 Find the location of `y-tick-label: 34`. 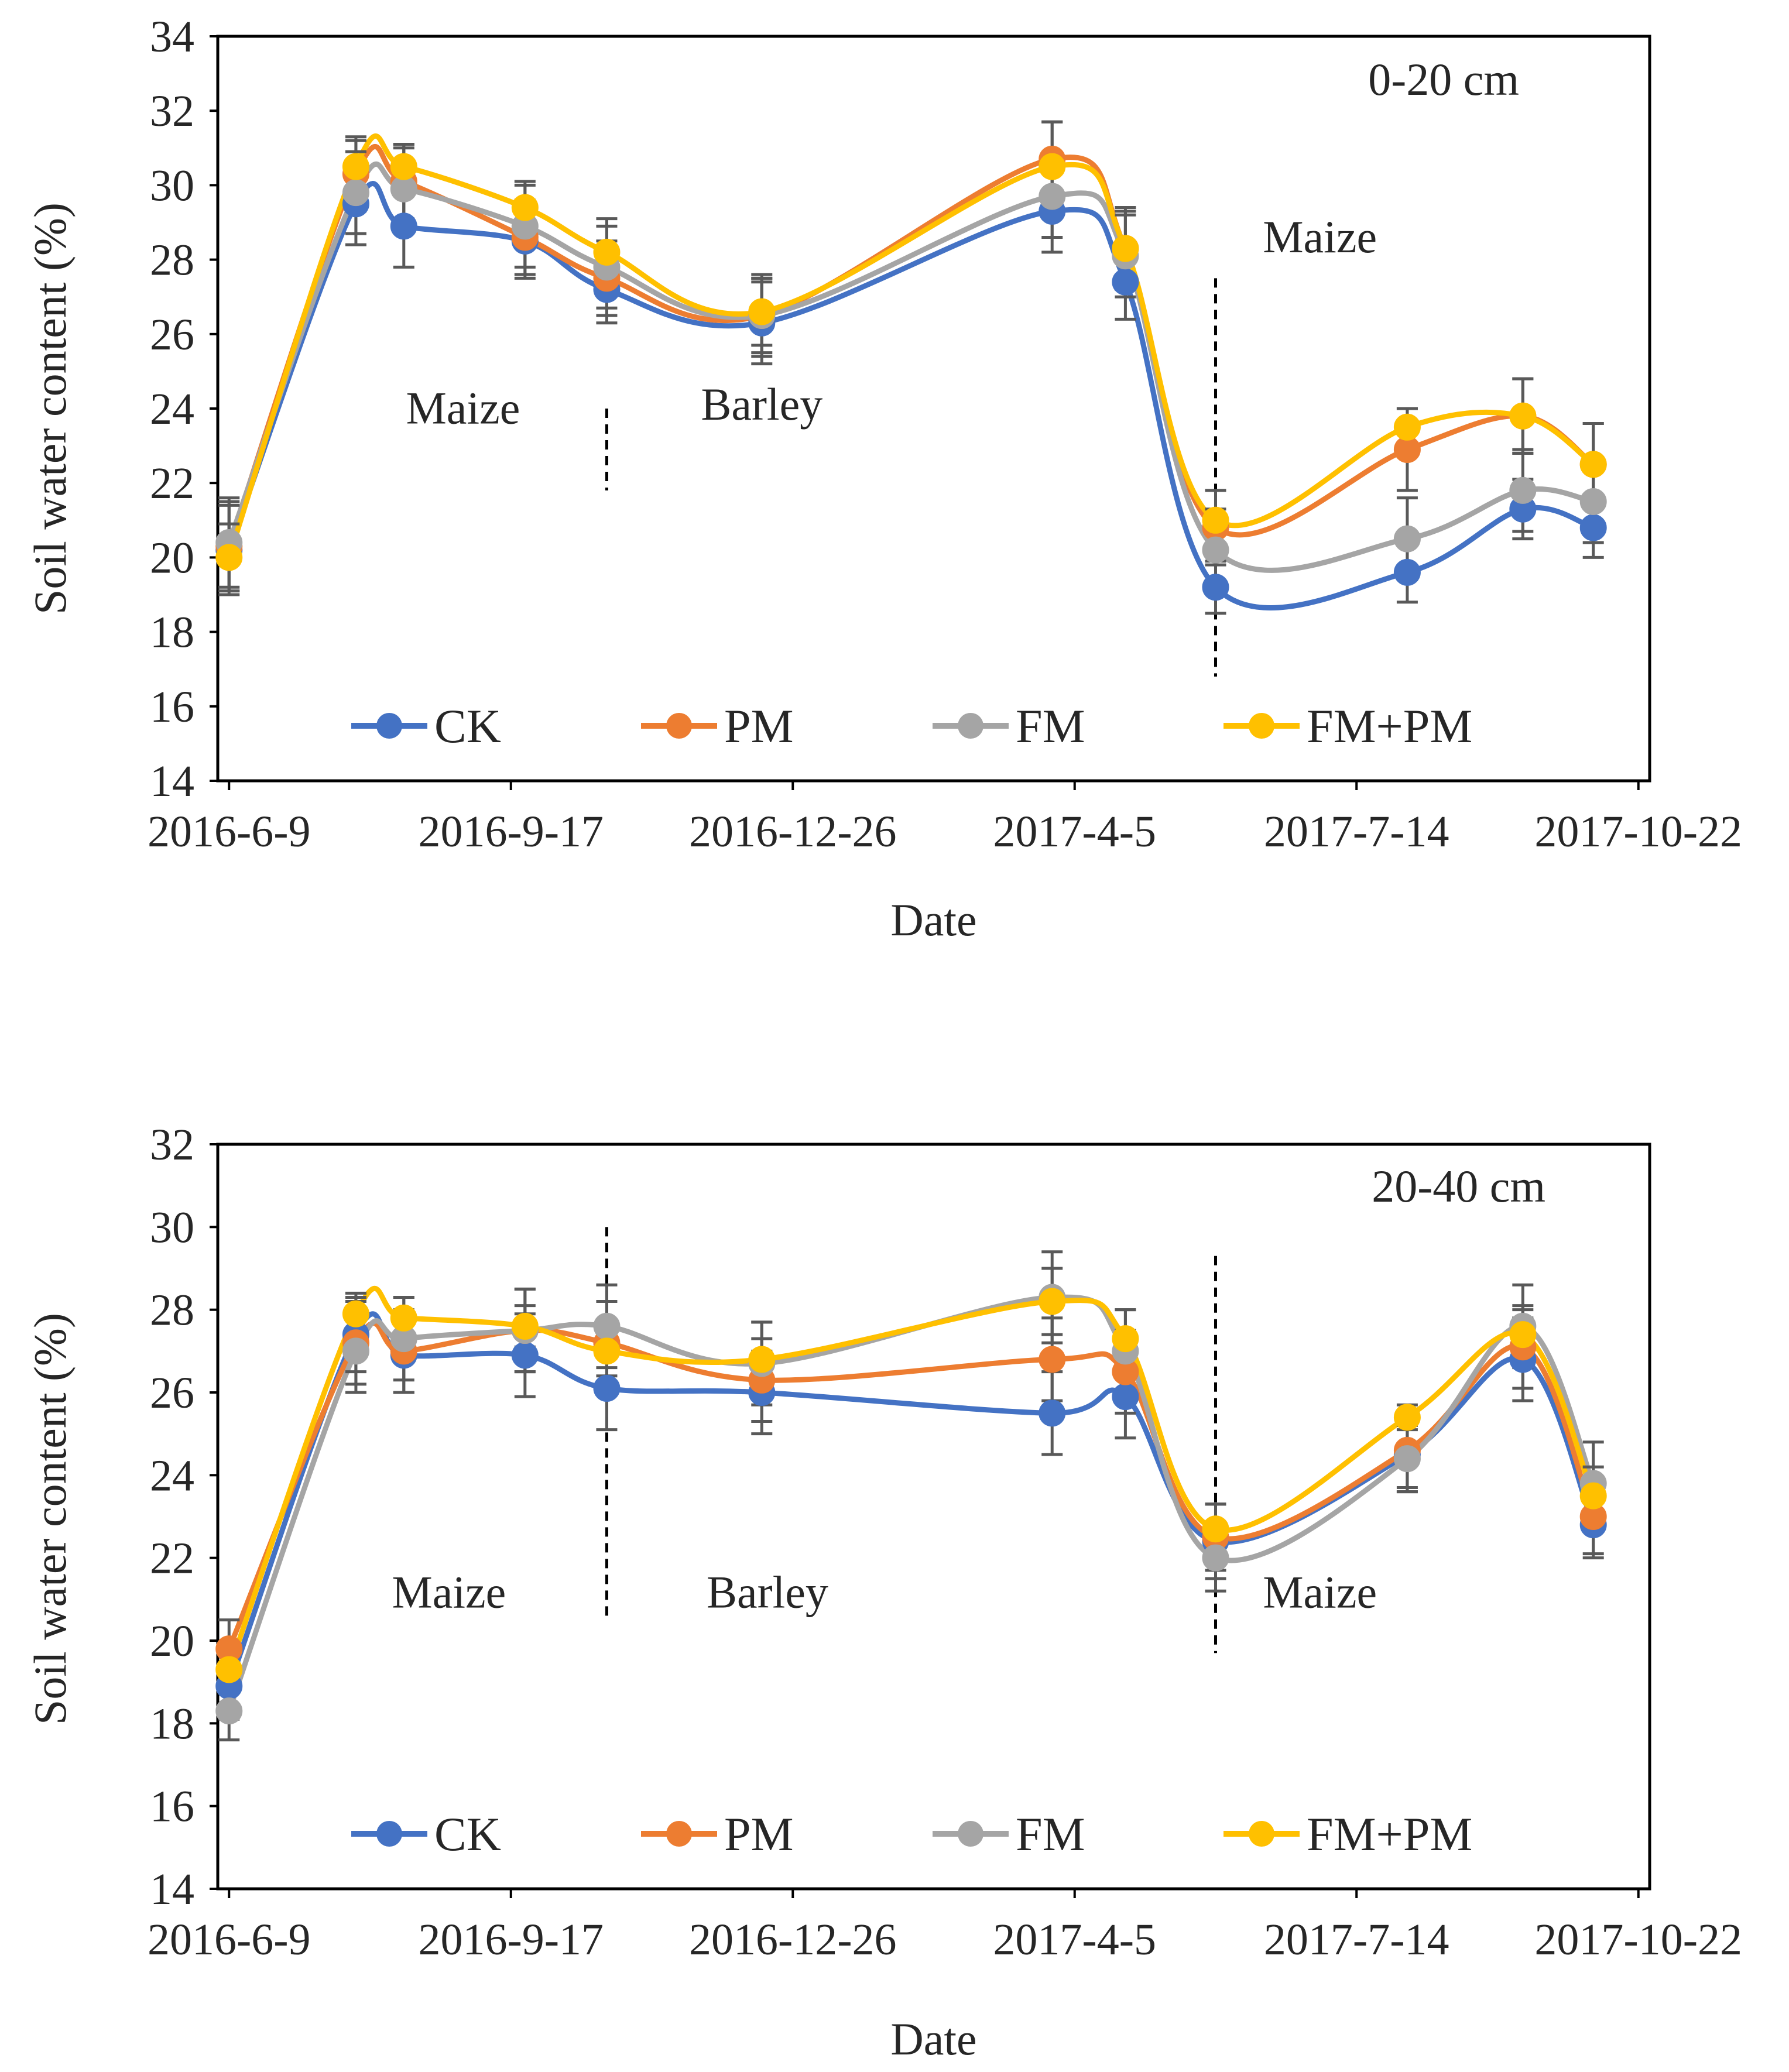

y-tick-label: 34 is located at coordinates (172, 37).